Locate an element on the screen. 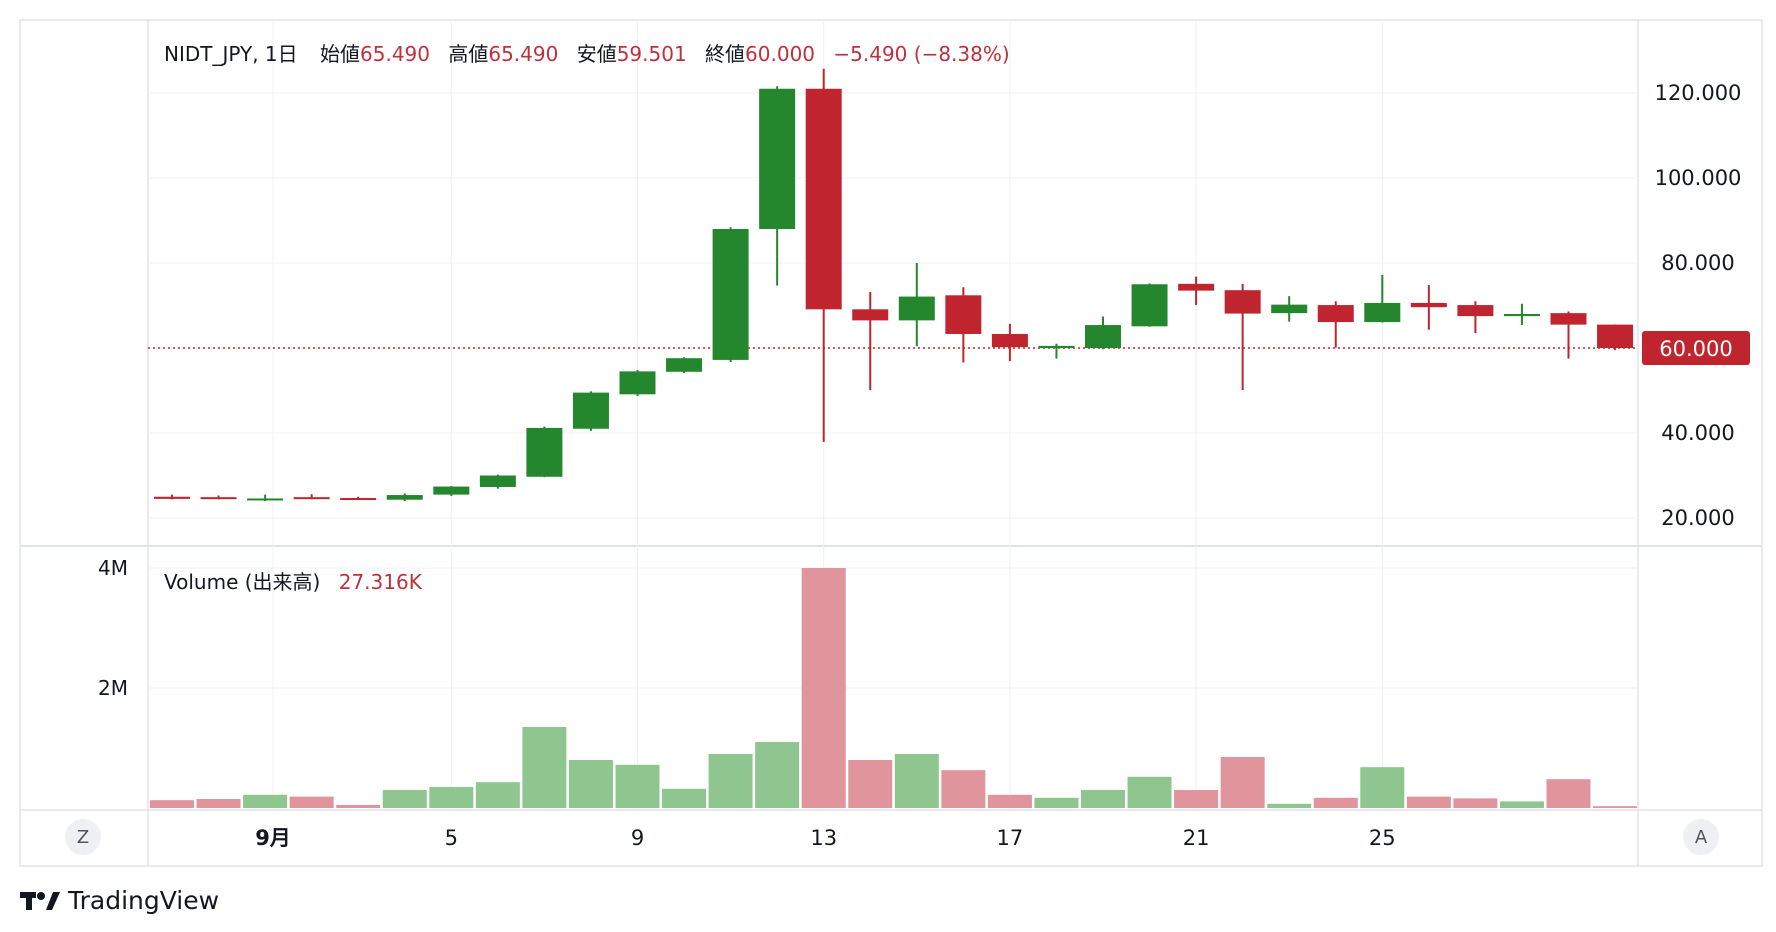  time-tick-label: 9 is located at coordinates (637, 838).